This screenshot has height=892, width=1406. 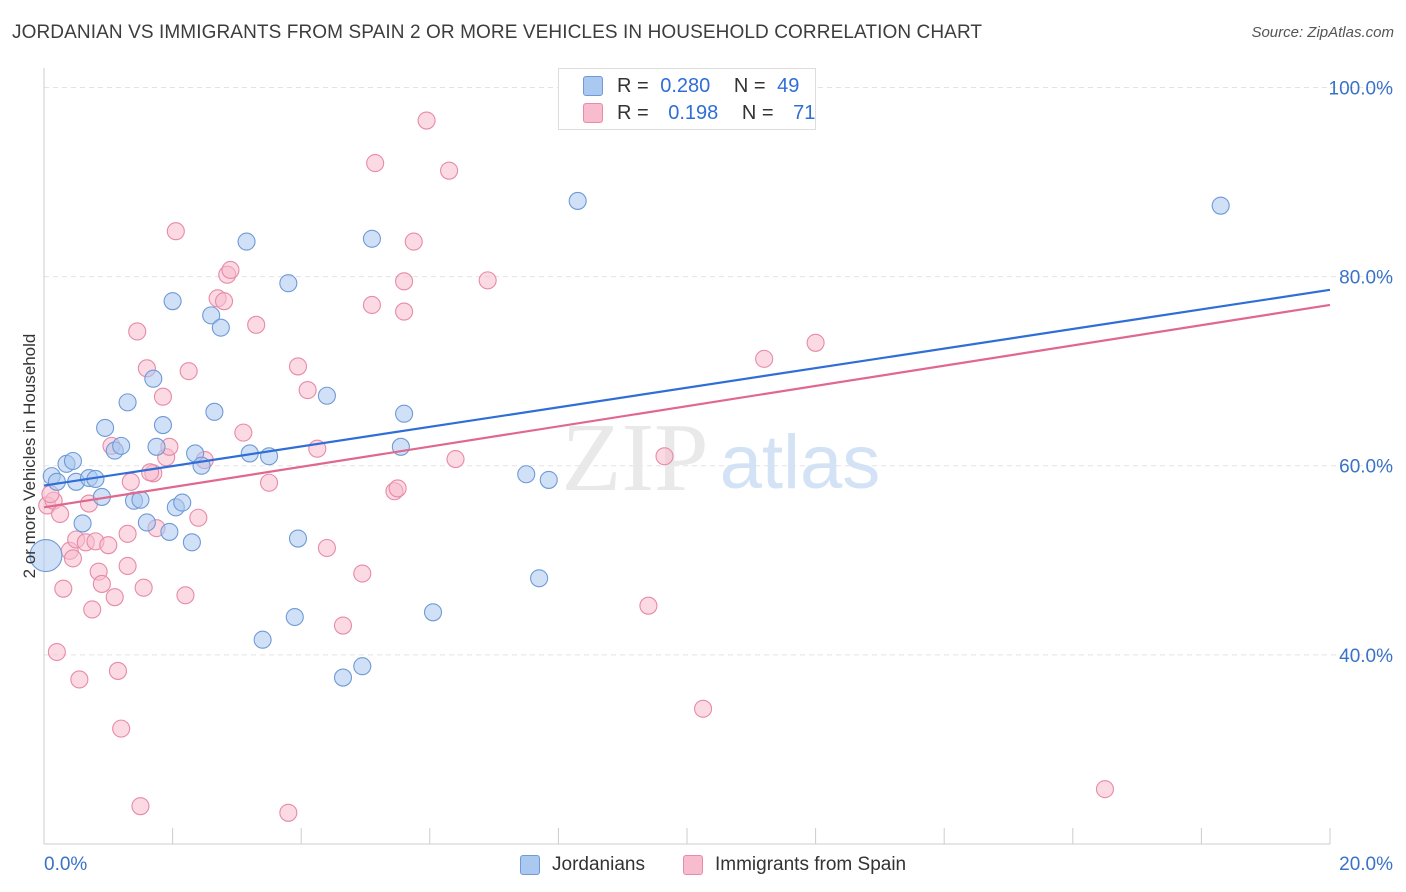 What do you see at coordinates (804, 112) in the screenshot?
I see `n-value: 71` at bounding box center [804, 112].